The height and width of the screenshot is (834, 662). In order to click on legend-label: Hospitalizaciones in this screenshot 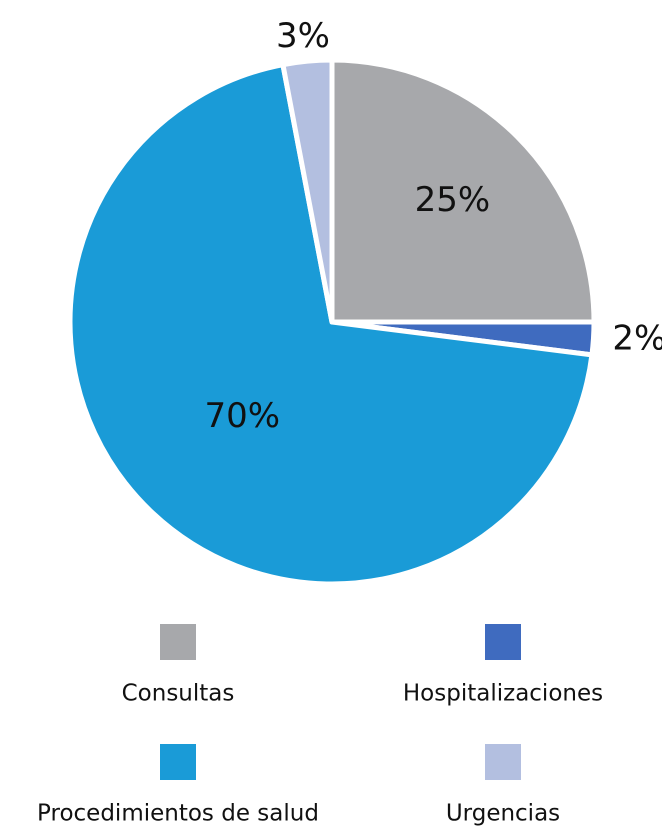, I will do `click(503, 694)`.